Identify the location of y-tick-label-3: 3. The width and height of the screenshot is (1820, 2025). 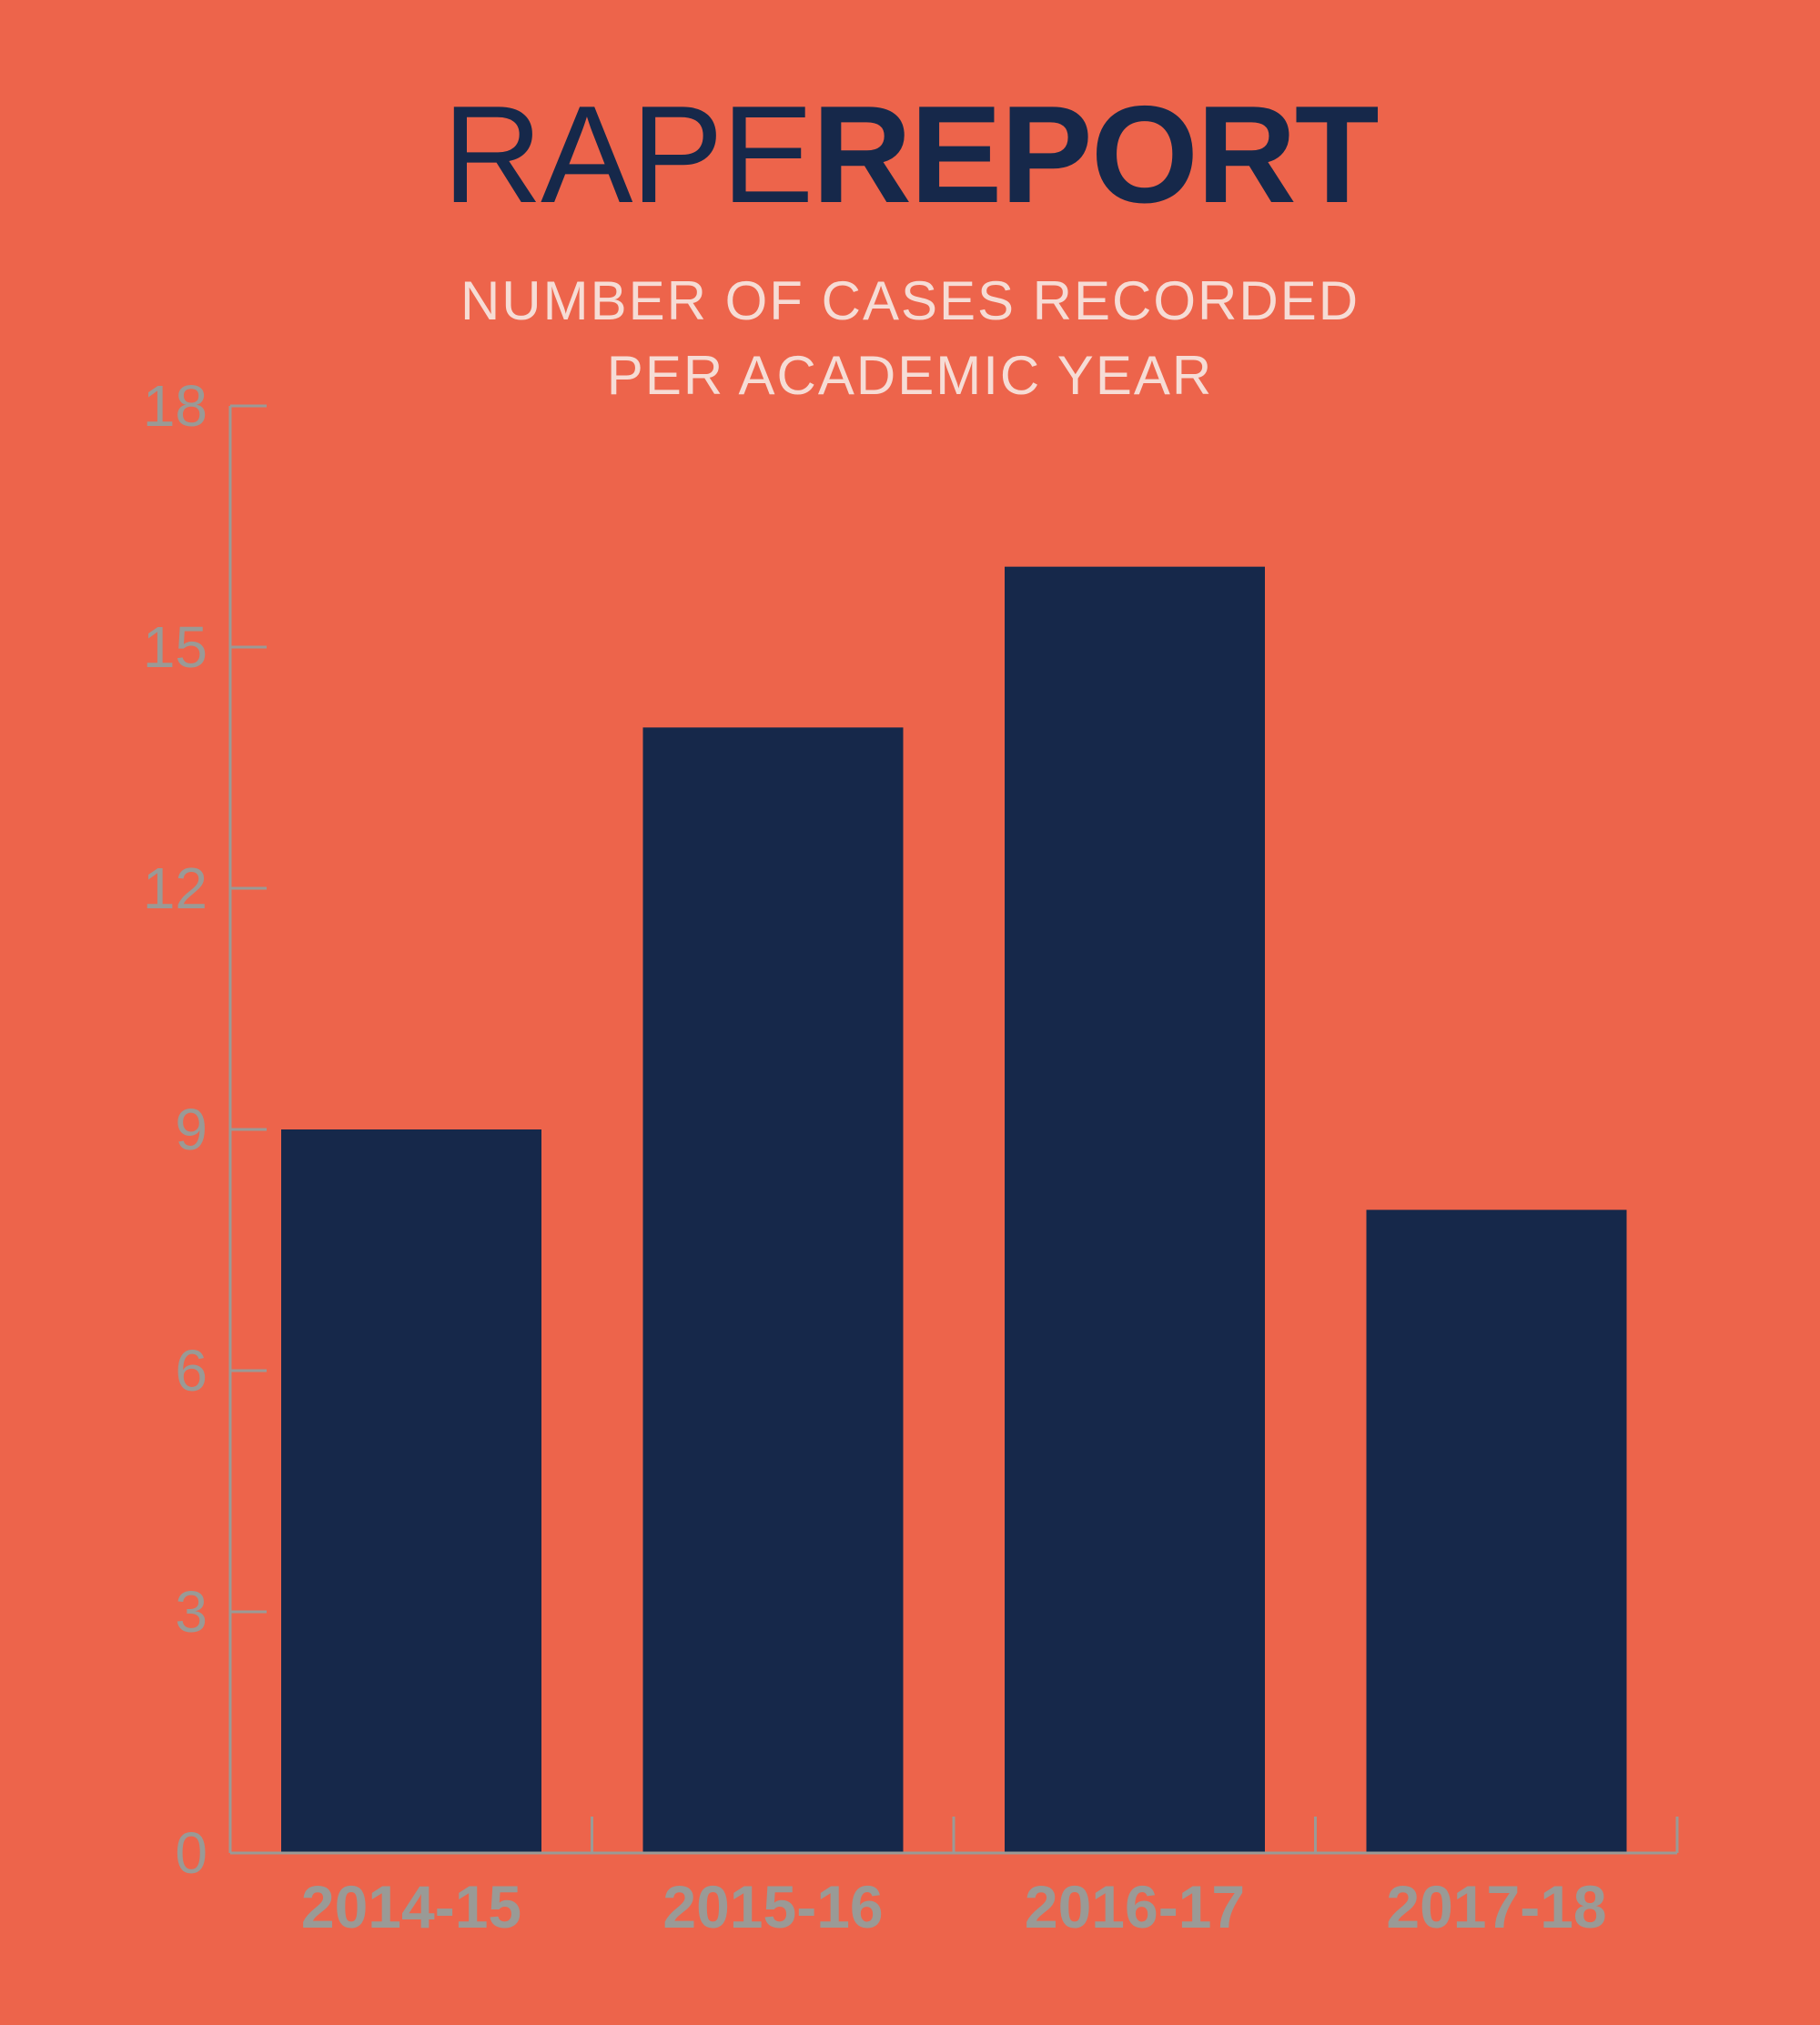
(191, 1612).